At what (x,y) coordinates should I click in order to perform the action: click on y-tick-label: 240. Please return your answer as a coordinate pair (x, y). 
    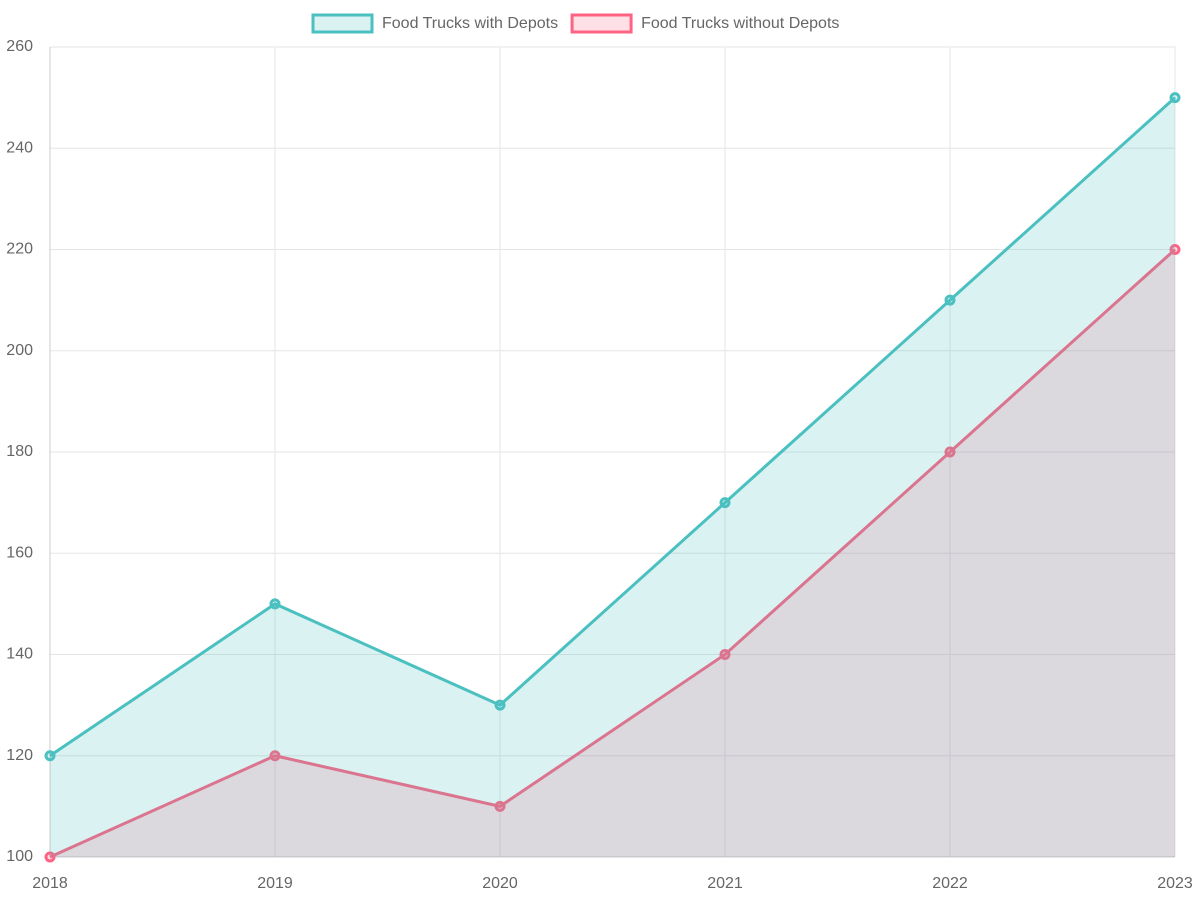
    Looking at the image, I should click on (19, 147).